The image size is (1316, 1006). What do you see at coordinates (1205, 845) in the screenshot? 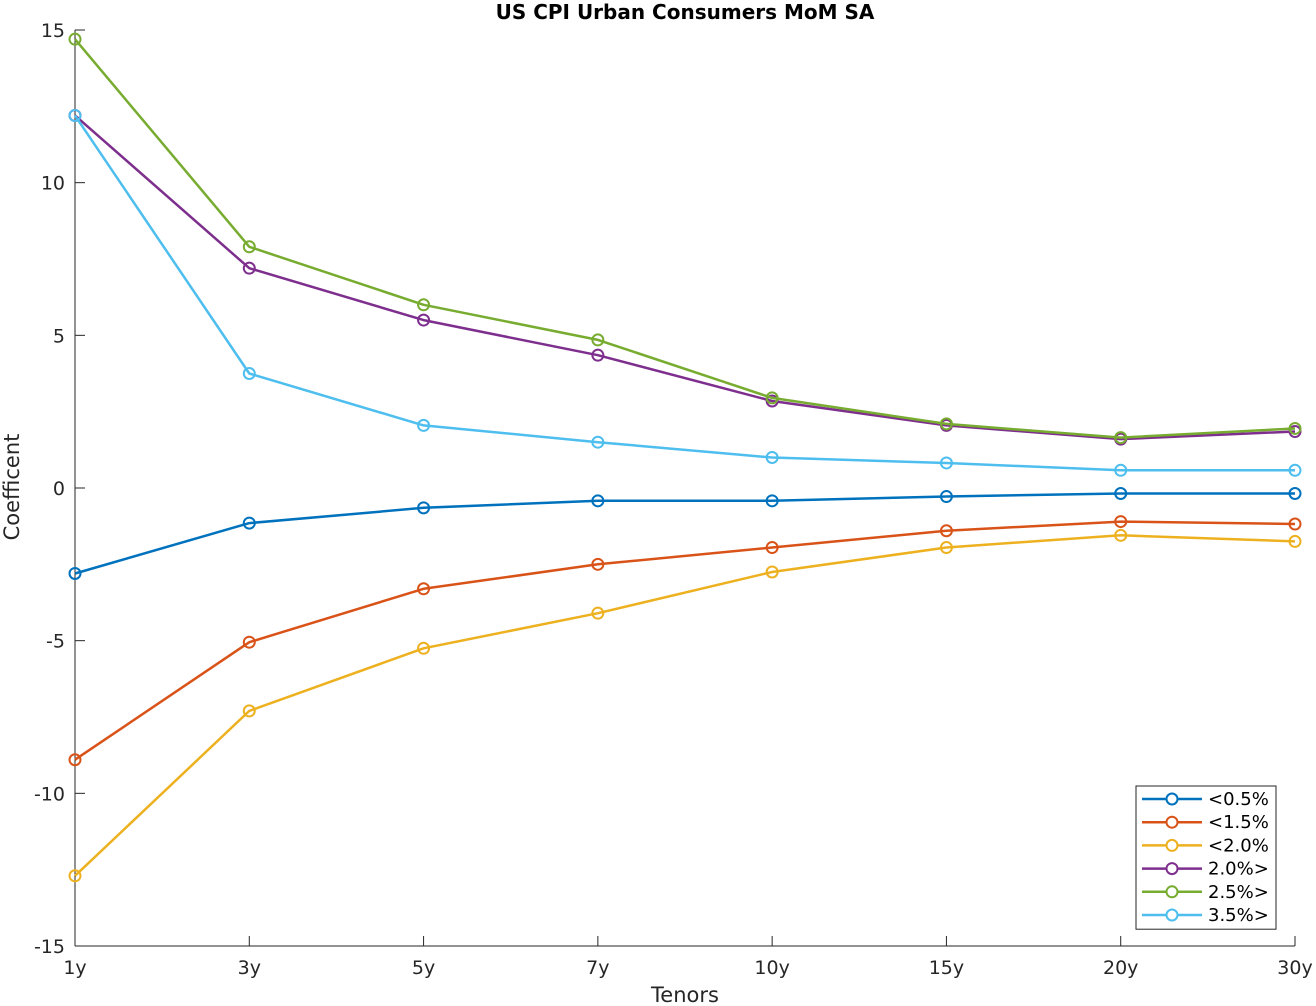
I see `legend-item: <2.0%` at bounding box center [1205, 845].